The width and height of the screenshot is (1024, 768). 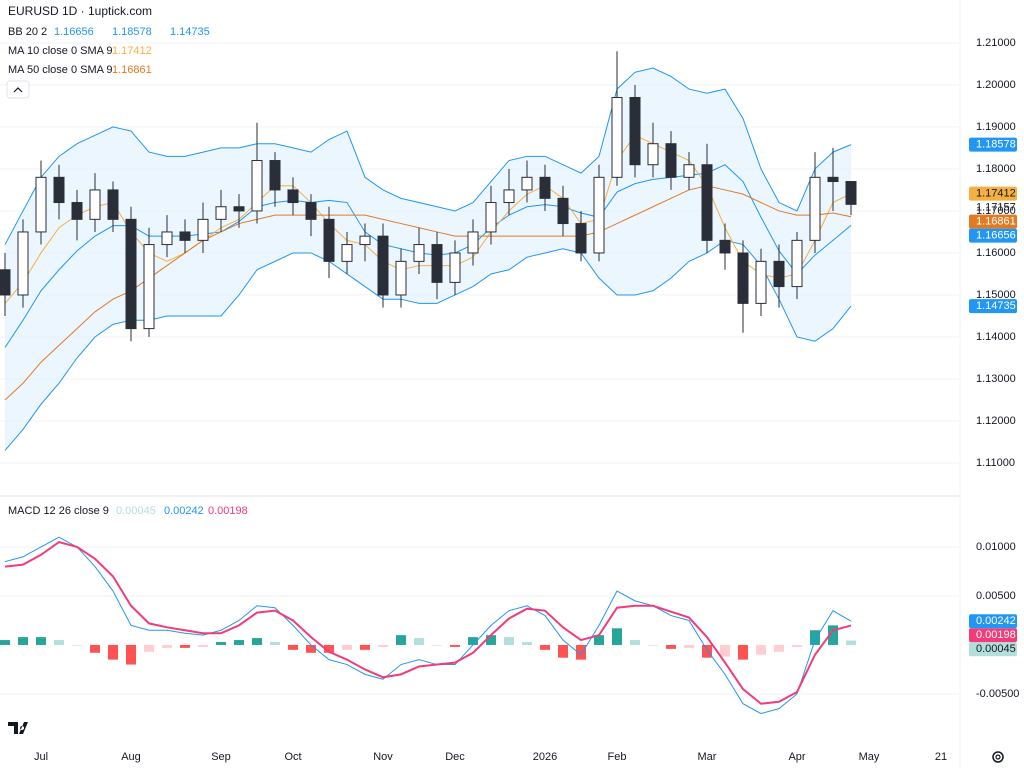 I want to click on settings-icon, so click(x=998, y=757).